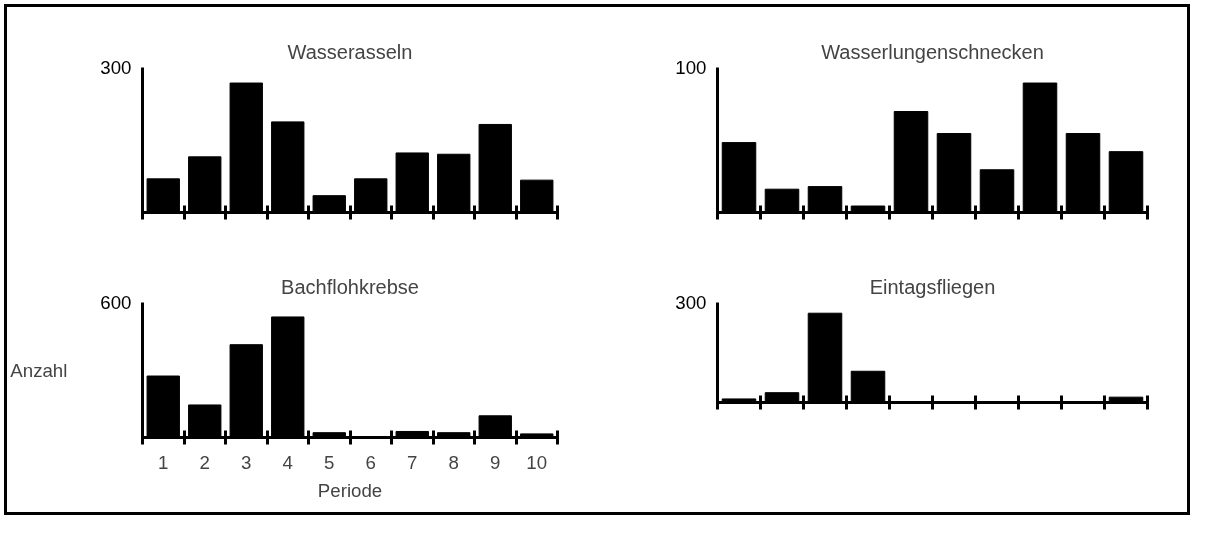  Describe the element at coordinates (163, 462) in the screenshot. I see `x-tick-label: 1` at that location.